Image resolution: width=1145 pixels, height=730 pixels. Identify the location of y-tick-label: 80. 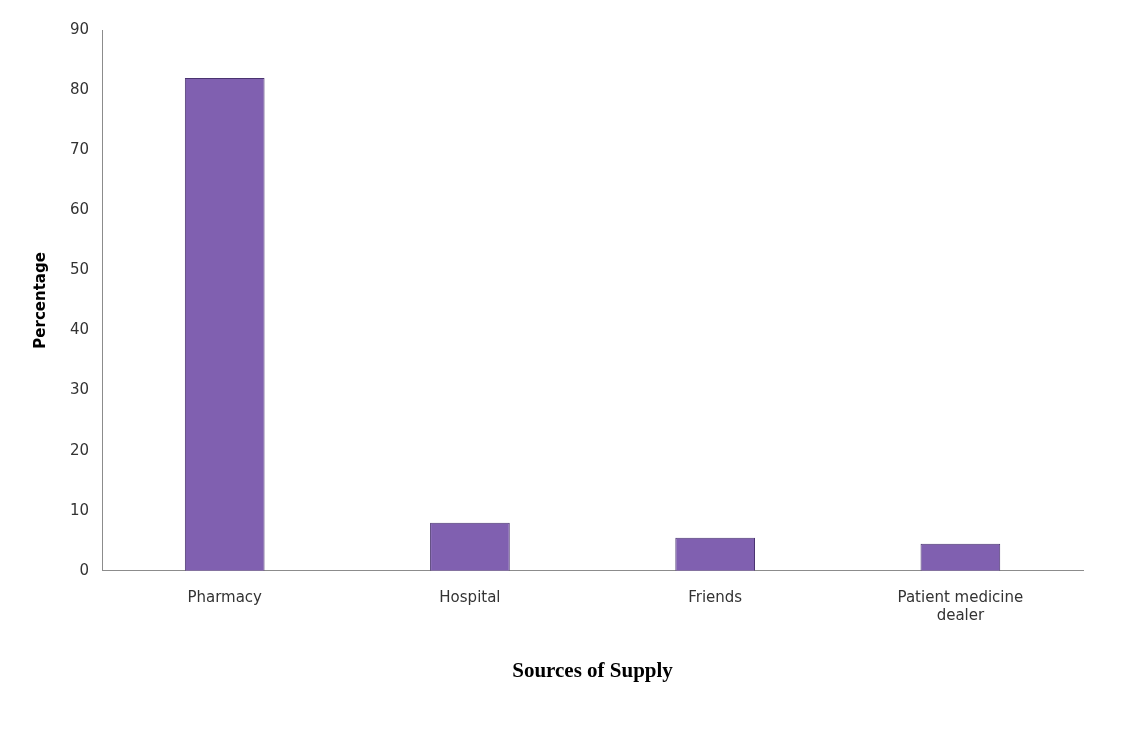
(79, 88).